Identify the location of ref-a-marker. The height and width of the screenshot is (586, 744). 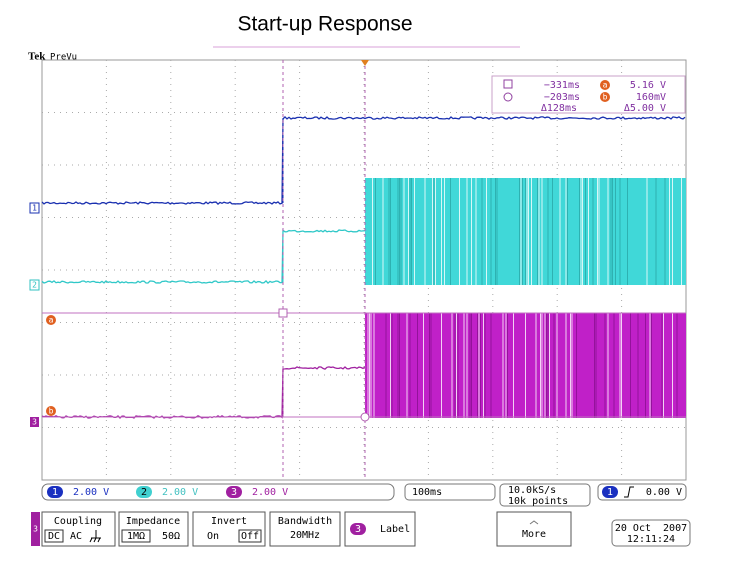
(51, 320).